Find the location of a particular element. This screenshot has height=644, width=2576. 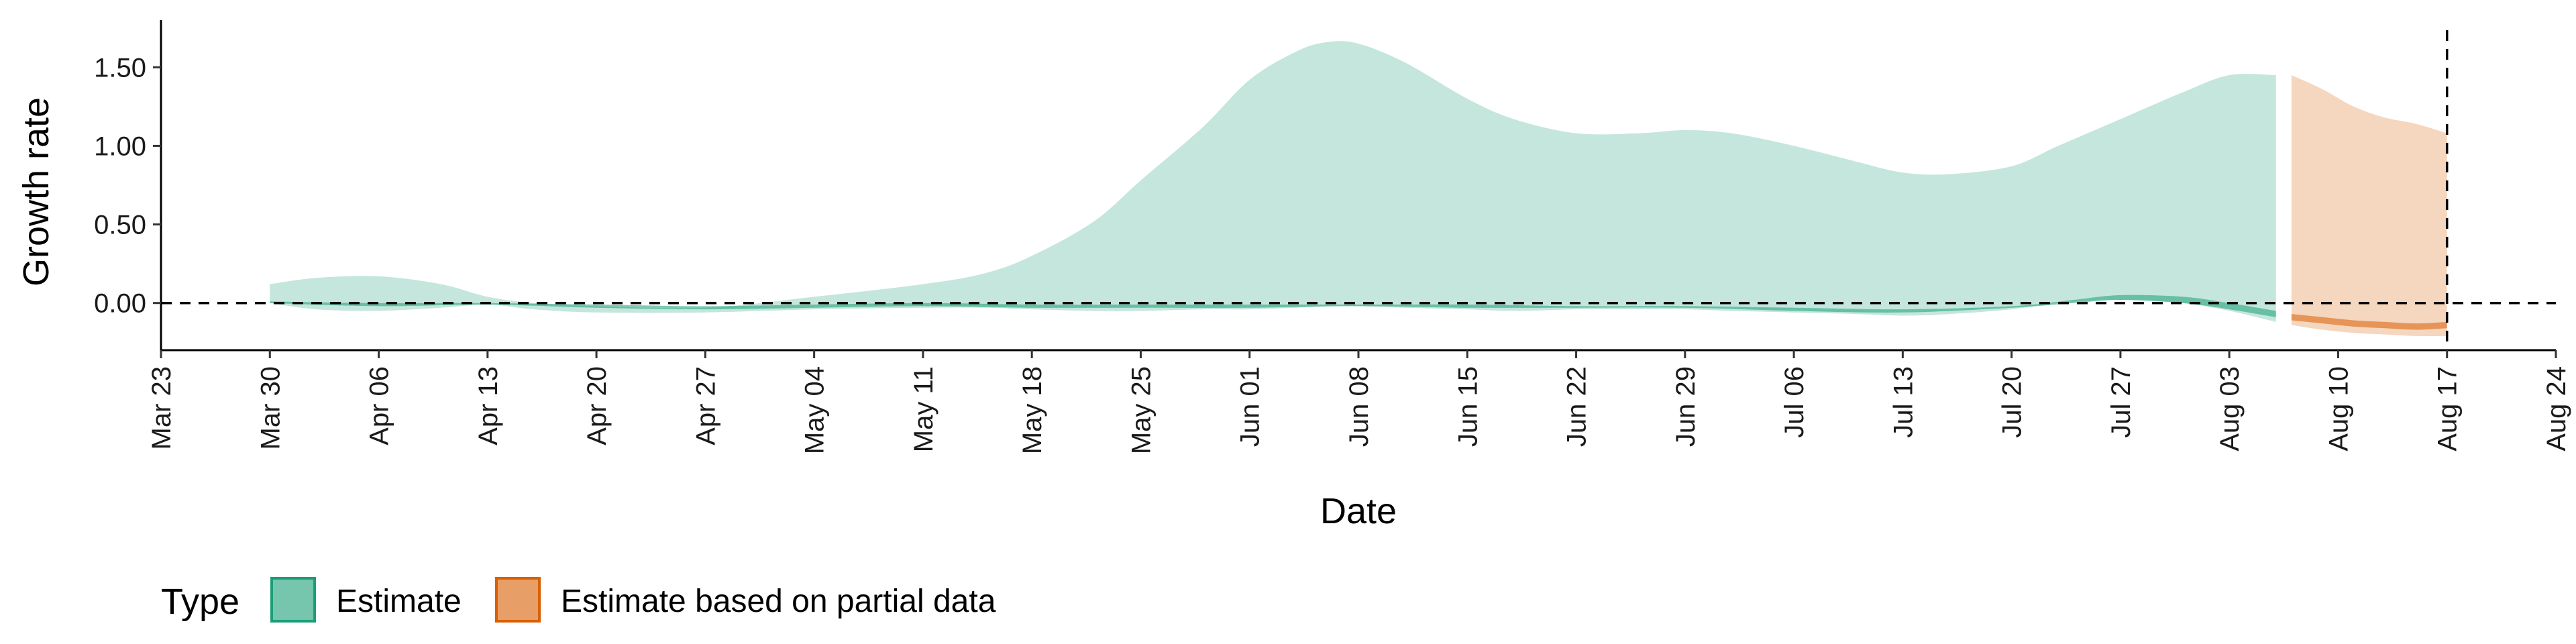

y-axis: 0.00 0.50 1.00 1.50 is located at coordinates (128, 185).